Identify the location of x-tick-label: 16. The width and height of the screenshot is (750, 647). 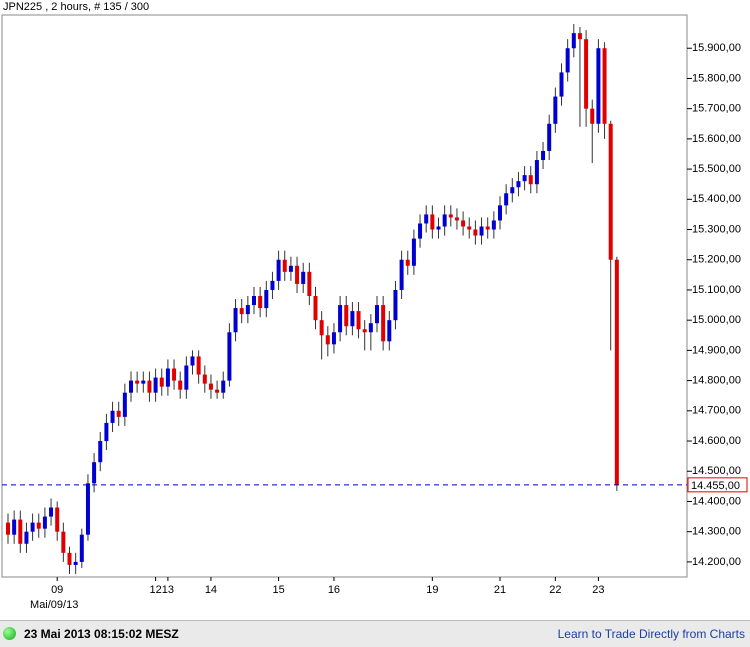
(334, 590).